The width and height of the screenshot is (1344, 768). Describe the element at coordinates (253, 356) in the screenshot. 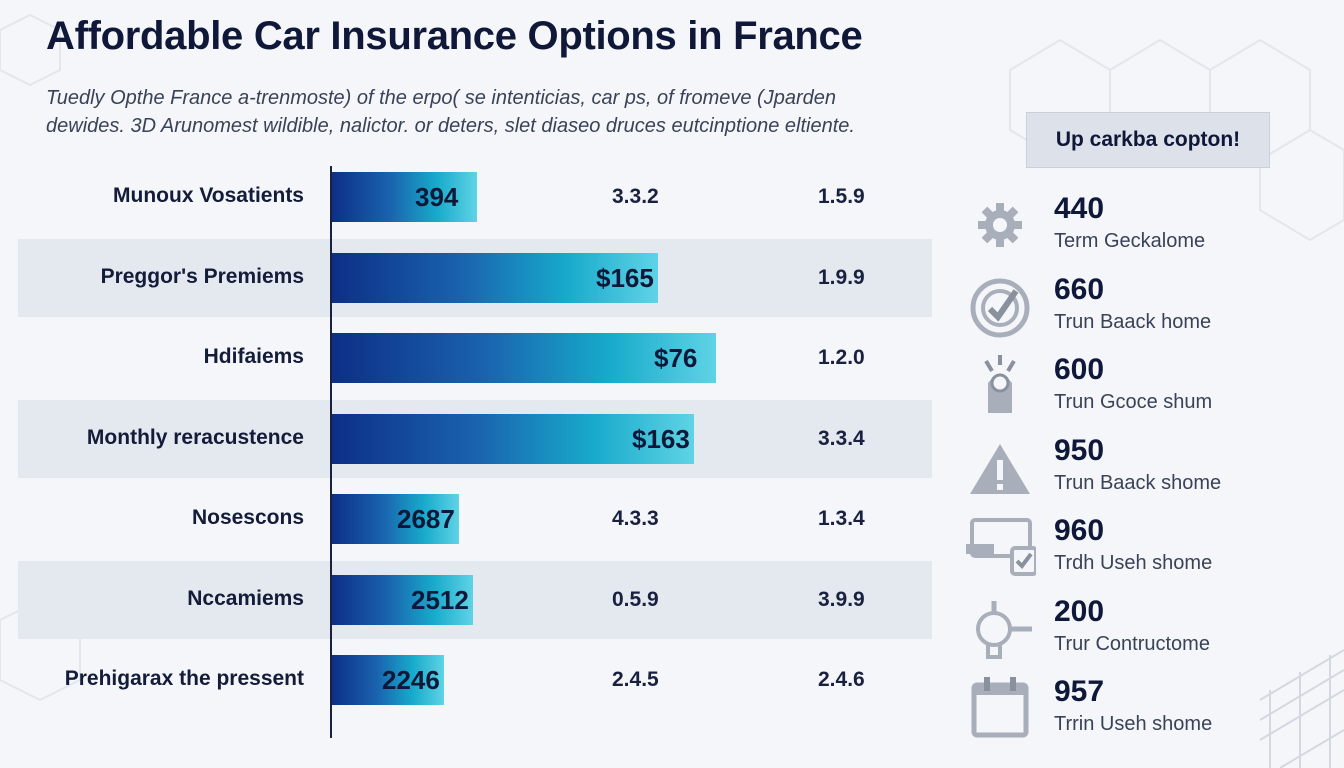

I see `category-label: Hdifaiems` at that location.